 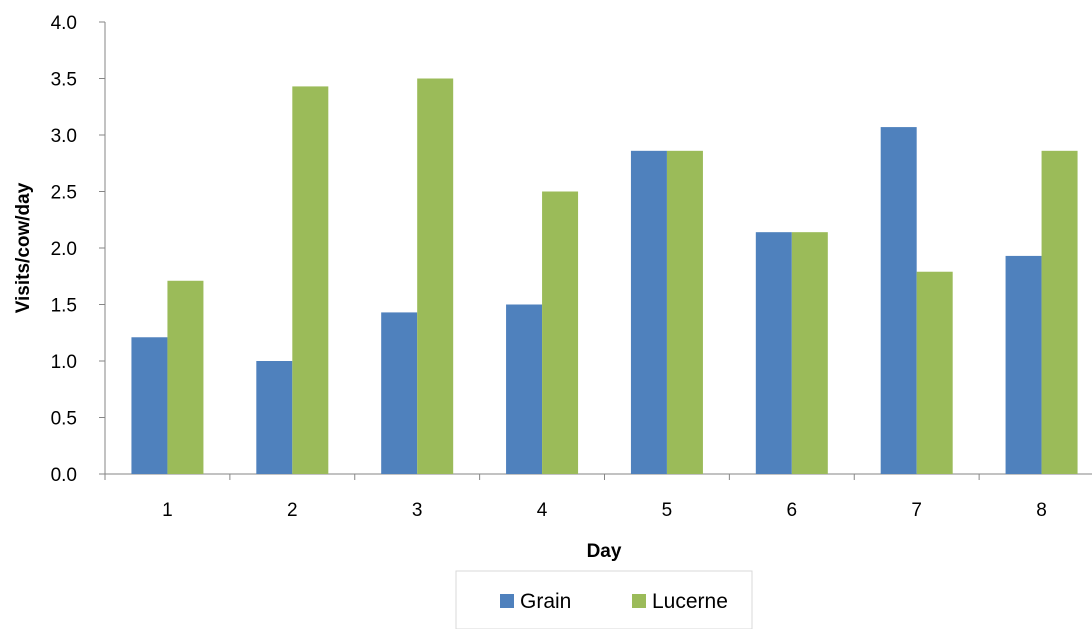 What do you see at coordinates (64, 193) in the screenshot?
I see `y-tick-label: 2.5` at bounding box center [64, 193].